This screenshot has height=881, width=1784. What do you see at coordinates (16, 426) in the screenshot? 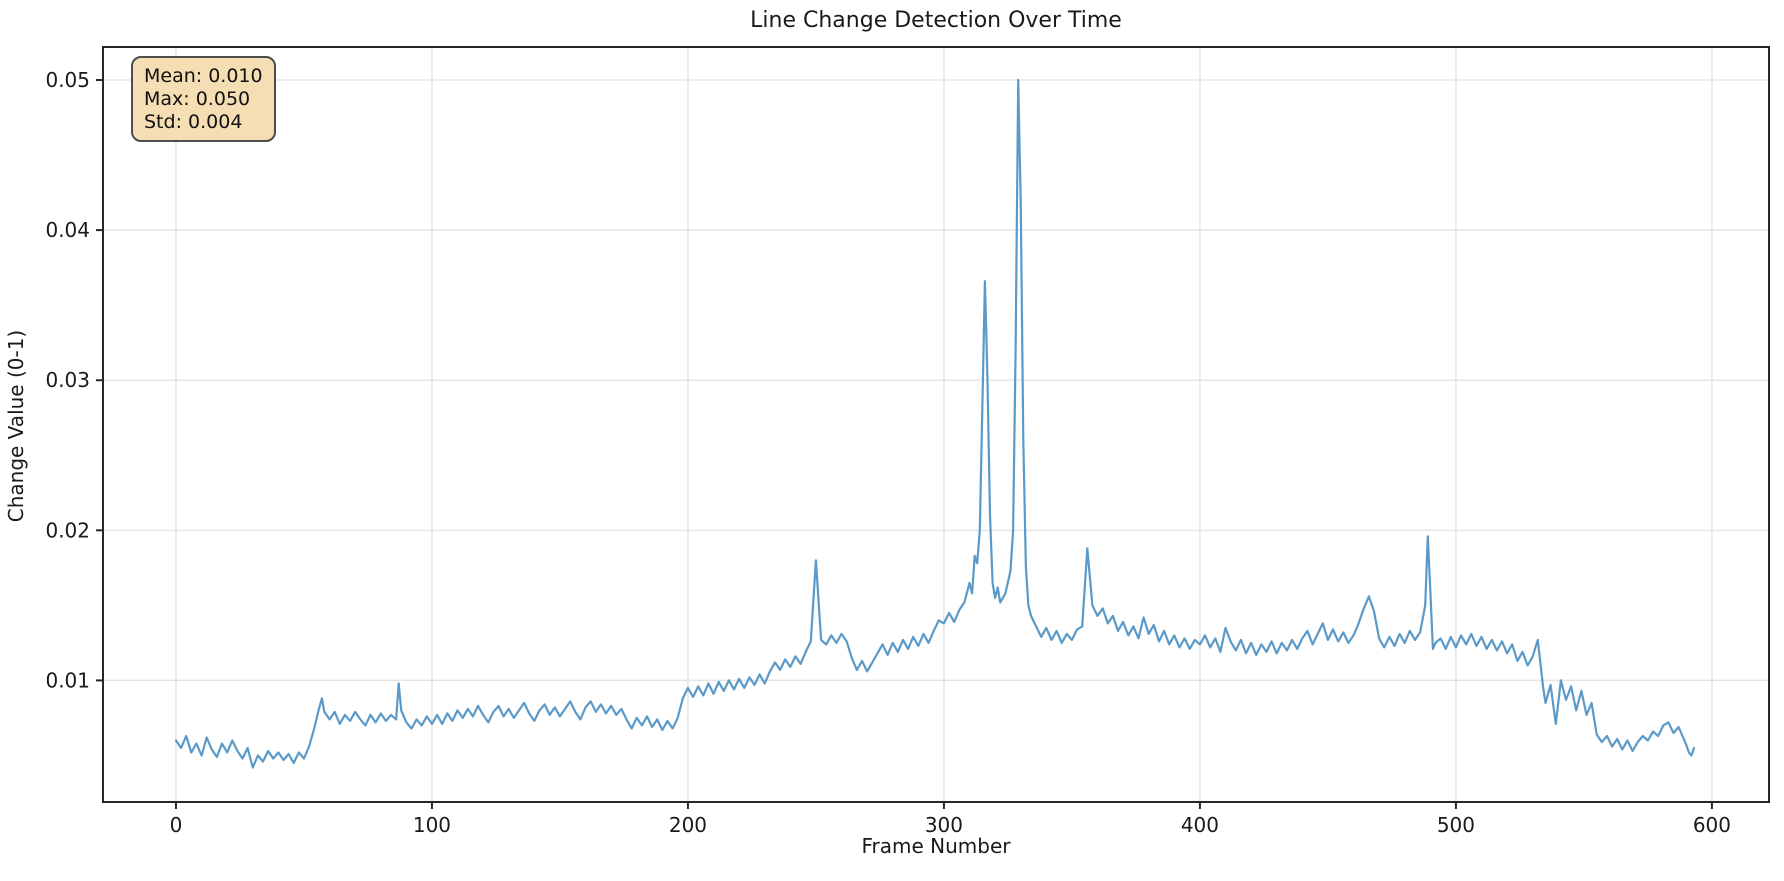
I see `y-axis-label: Change Value (0-1)` at bounding box center [16, 426].